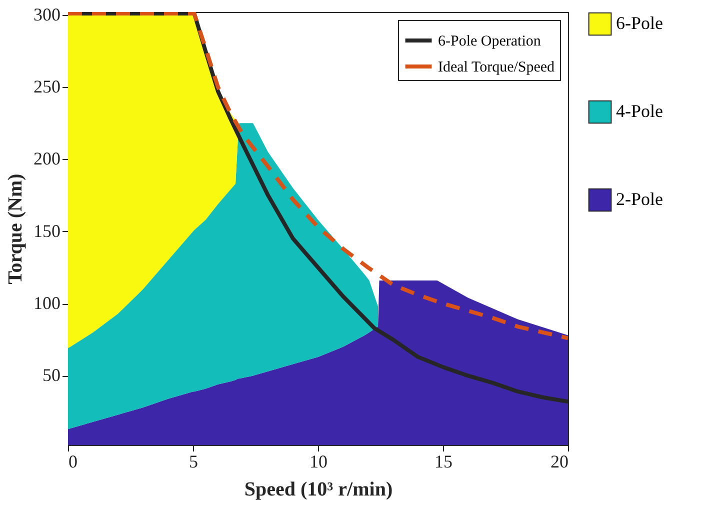  What do you see at coordinates (318, 489) in the screenshot?
I see `x-axis-title: Speed (10³ r/min)` at bounding box center [318, 489].